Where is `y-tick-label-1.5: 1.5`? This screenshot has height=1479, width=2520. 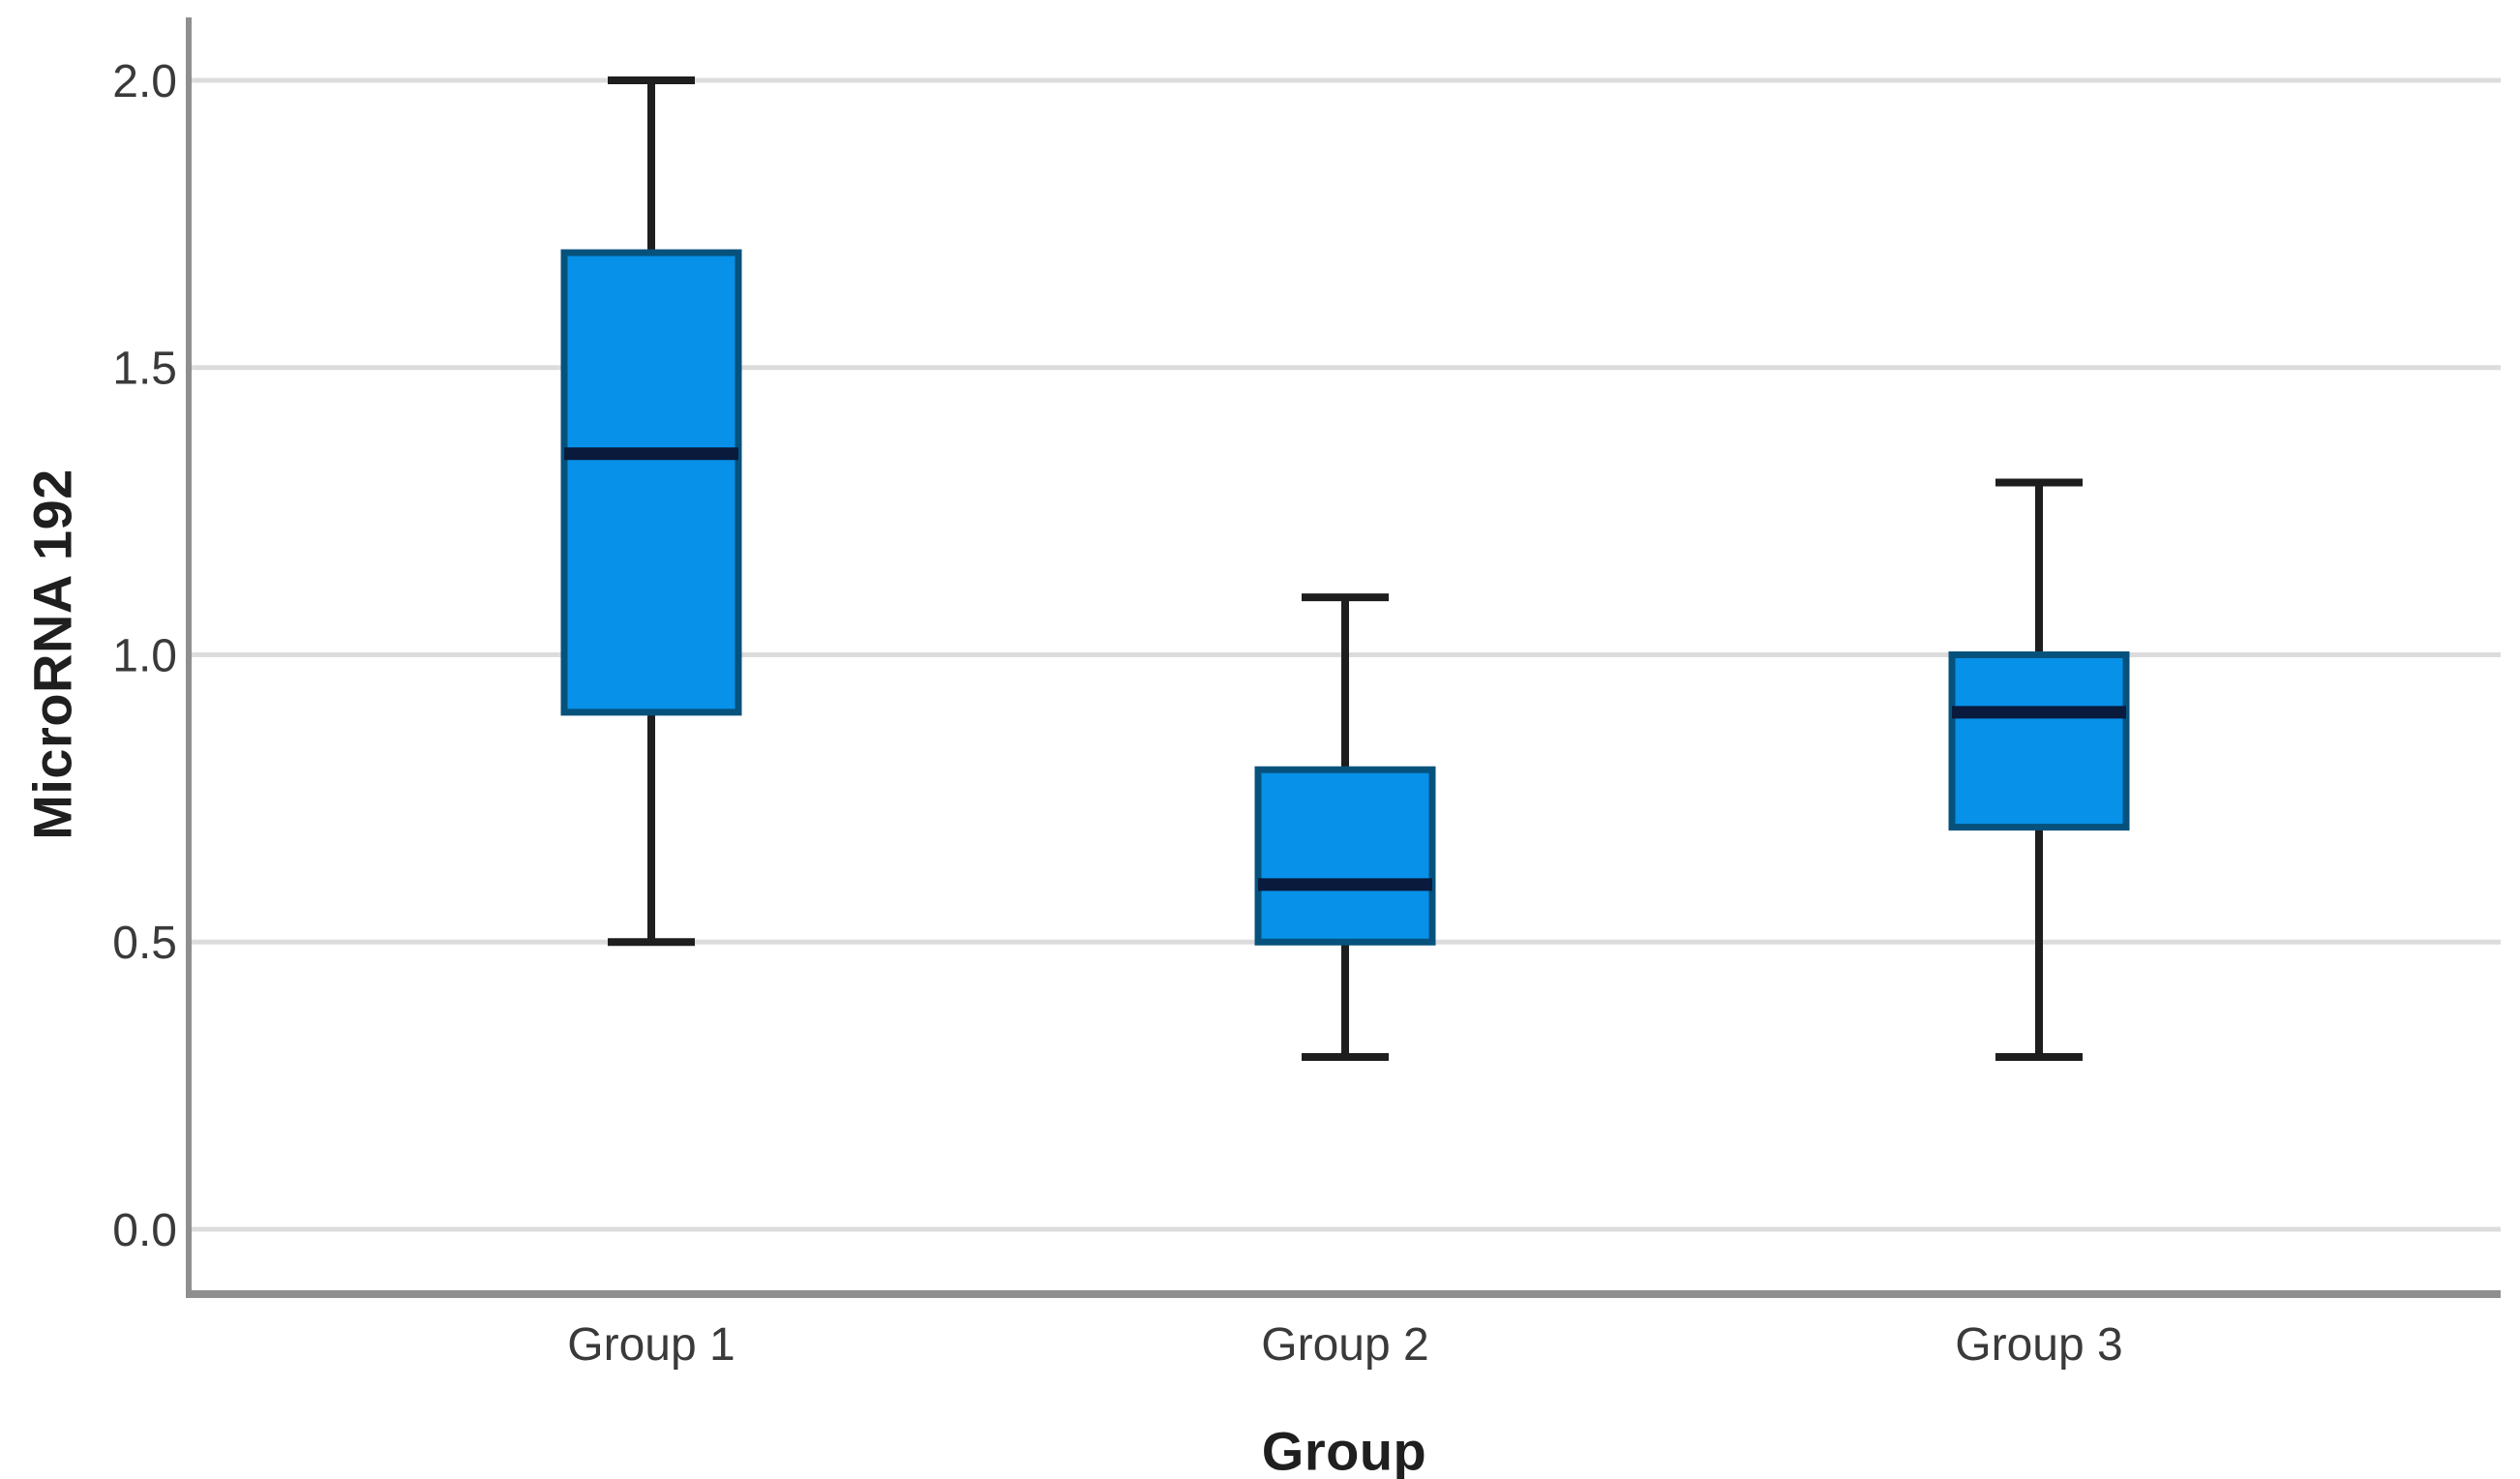
y-tick-label-1.5: 1.5 is located at coordinates (145, 369).